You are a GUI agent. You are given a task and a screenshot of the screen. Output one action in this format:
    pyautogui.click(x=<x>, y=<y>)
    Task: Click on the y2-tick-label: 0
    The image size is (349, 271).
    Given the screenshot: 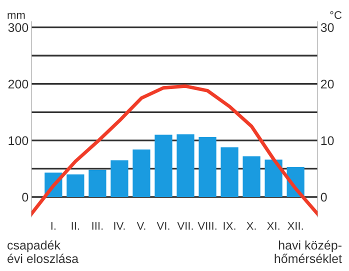 What is the action you would take?
    pyautogui.click(x=323, y=197)
    